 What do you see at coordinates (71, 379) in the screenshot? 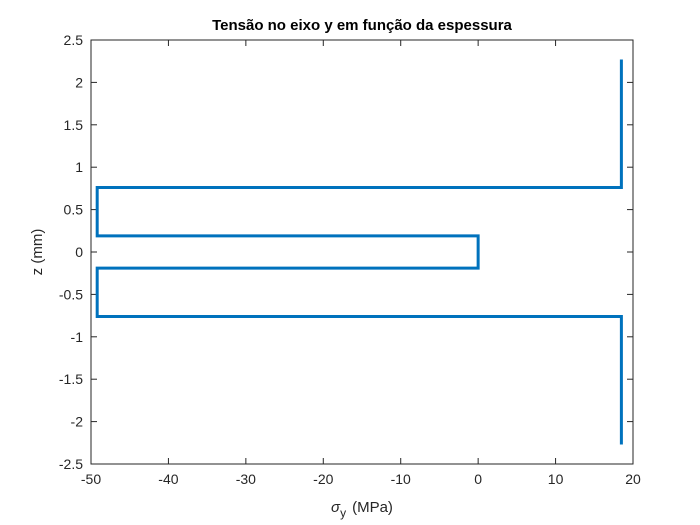
I see `y-tick-label: -1.5` at bounding box center [71, 379].